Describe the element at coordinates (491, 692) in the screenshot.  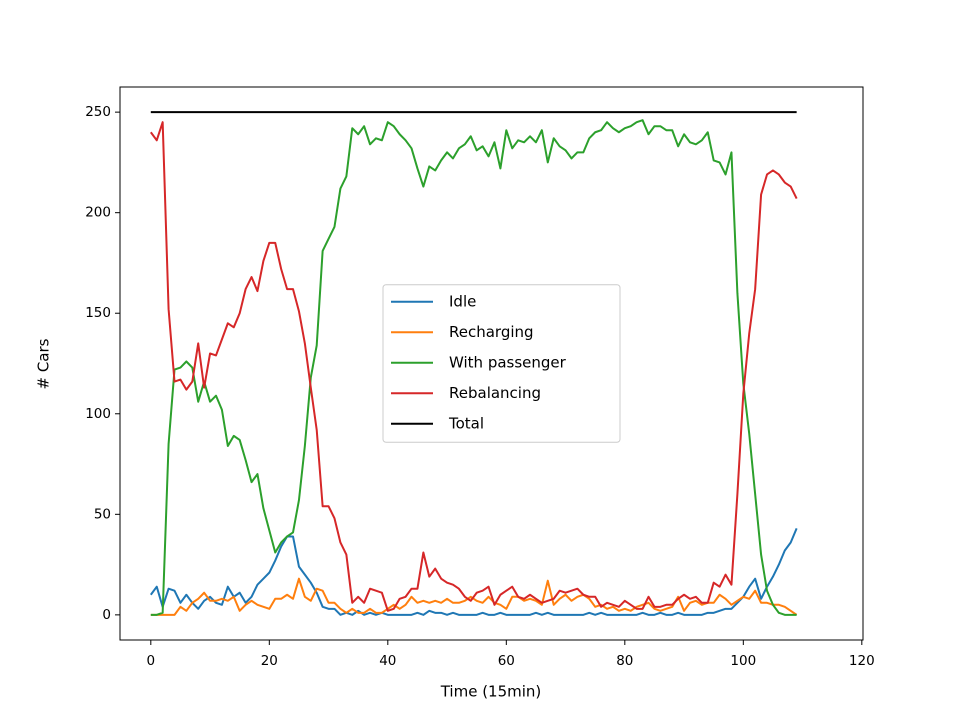
I see `x-axis-label: Time (15min)` at that location.